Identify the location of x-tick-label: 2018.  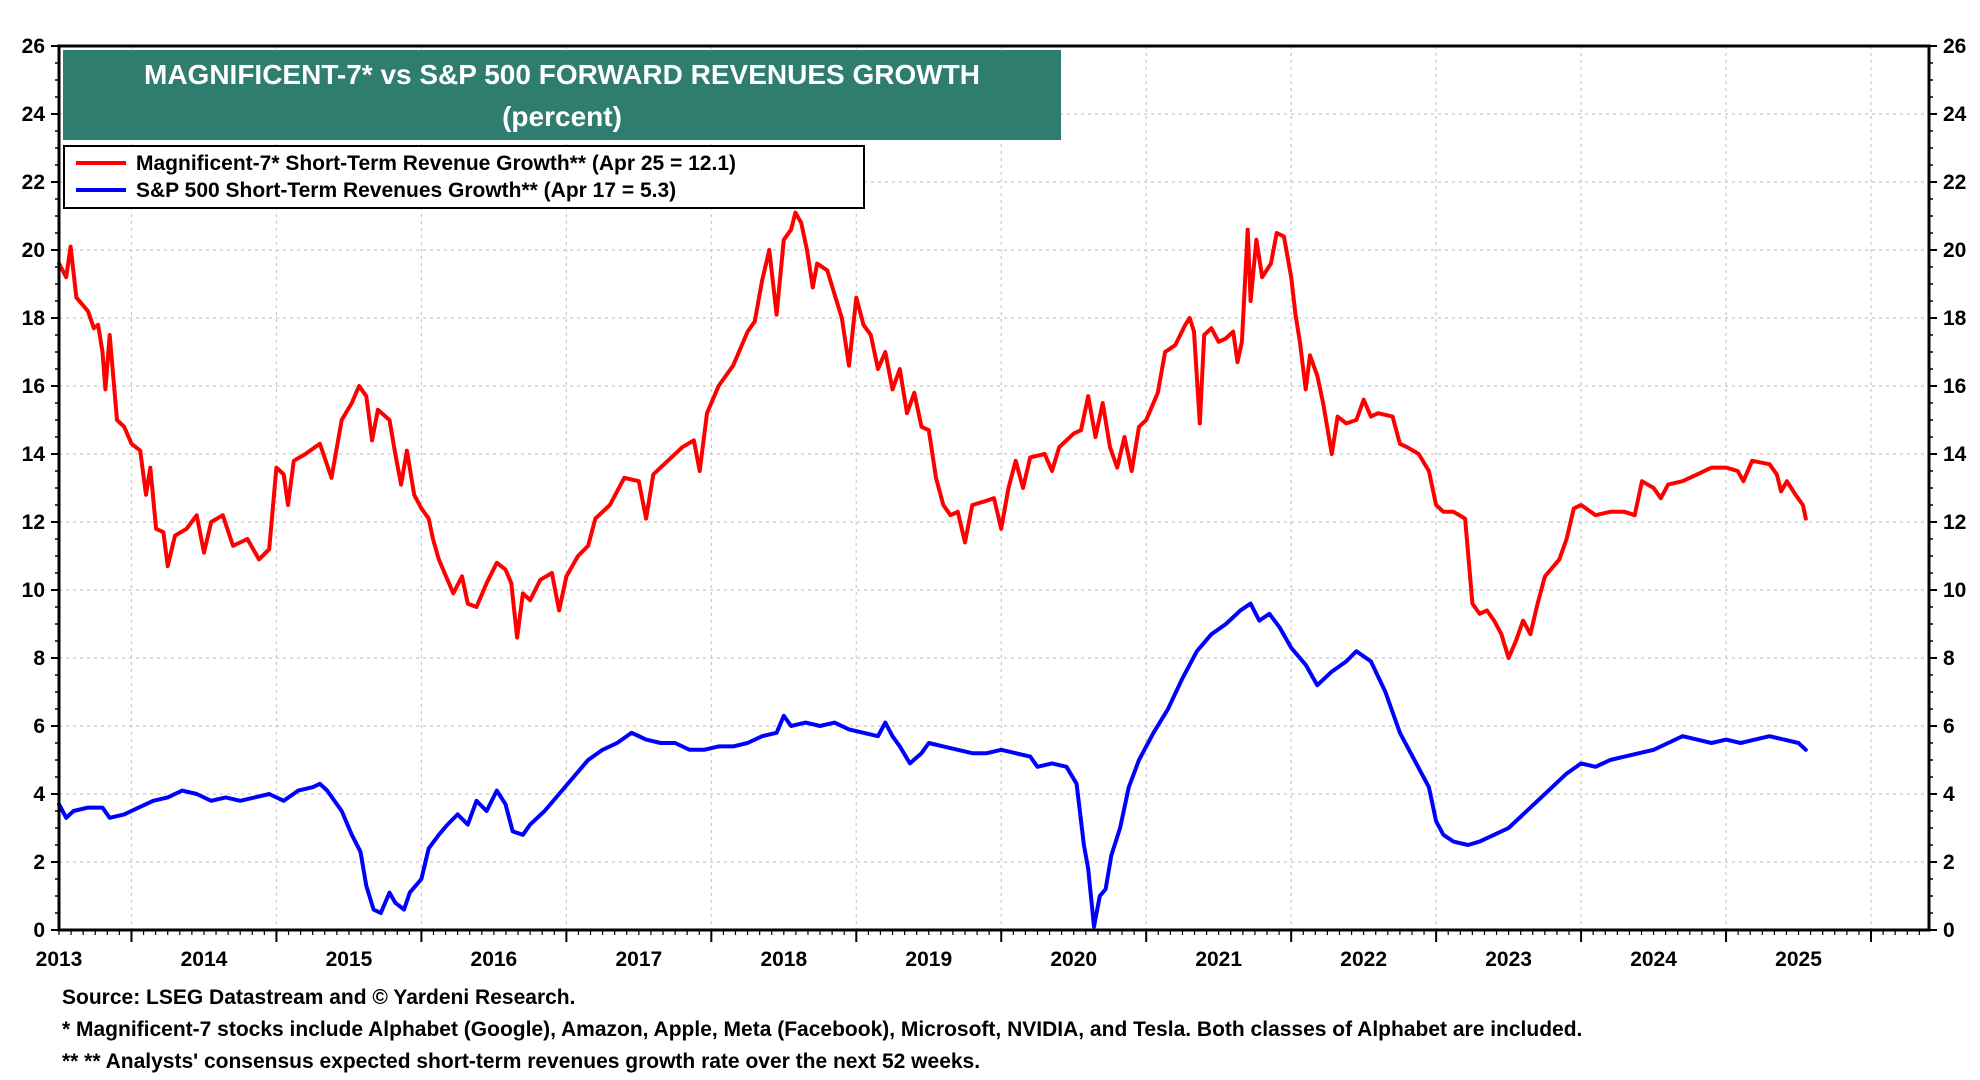
(783, 959).